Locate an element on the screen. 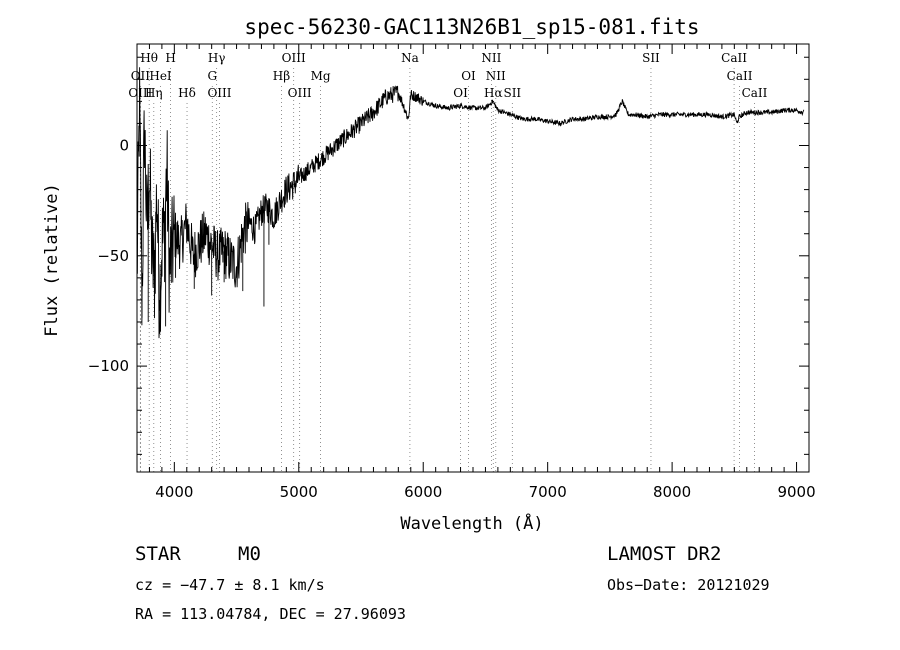  y-axis-label: Flux (relative) is located at coordinates (52, 260).